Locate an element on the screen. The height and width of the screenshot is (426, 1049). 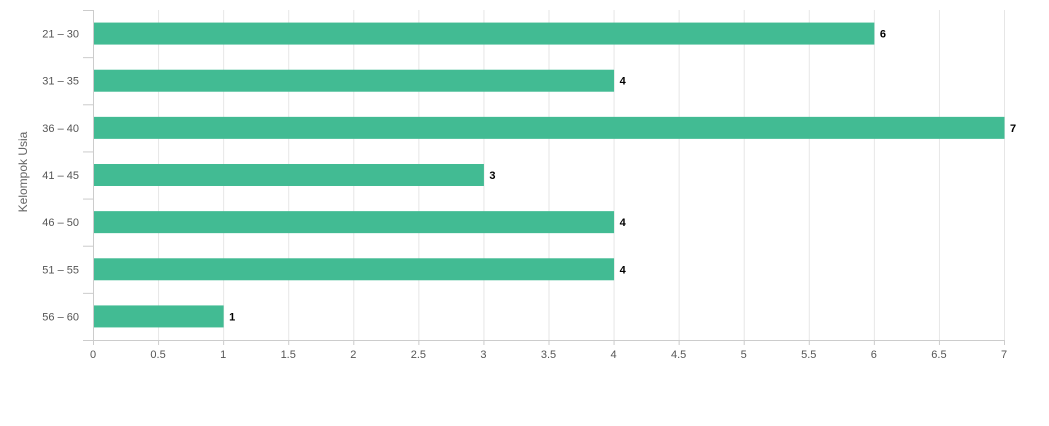
y-category-label: 41 – 45 is located at coordinates (60, 176).